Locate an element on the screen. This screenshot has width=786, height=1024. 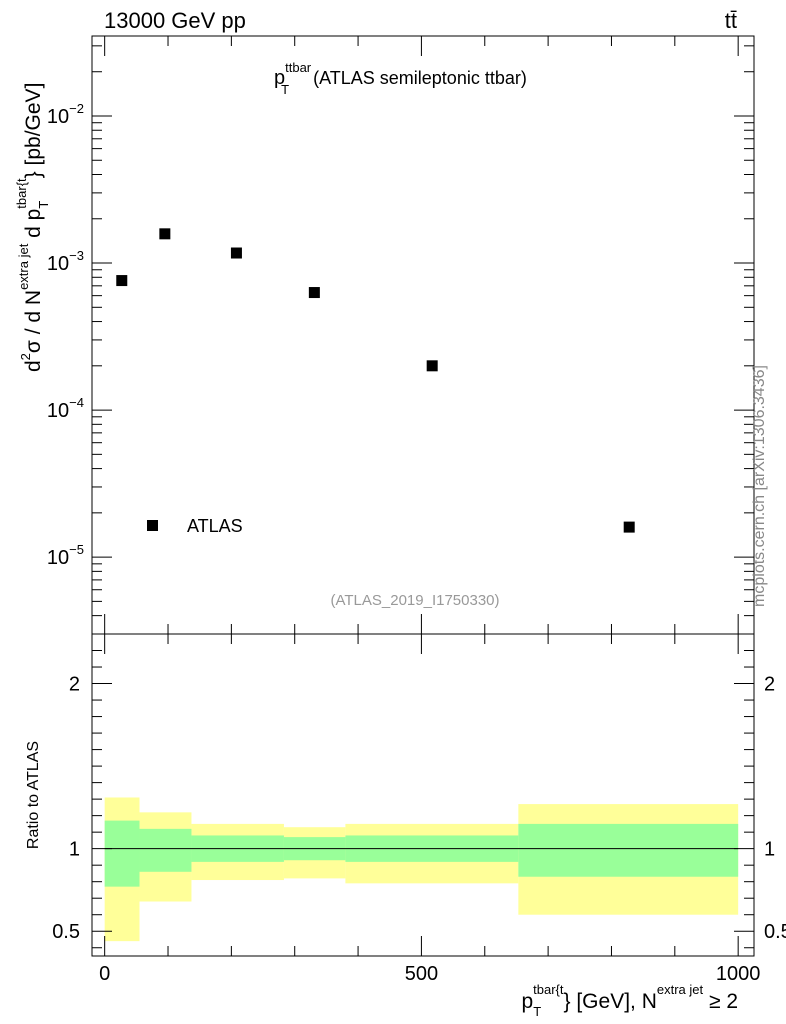
energy-label: 13000 GeV pp is located at coordinates (175, 20).